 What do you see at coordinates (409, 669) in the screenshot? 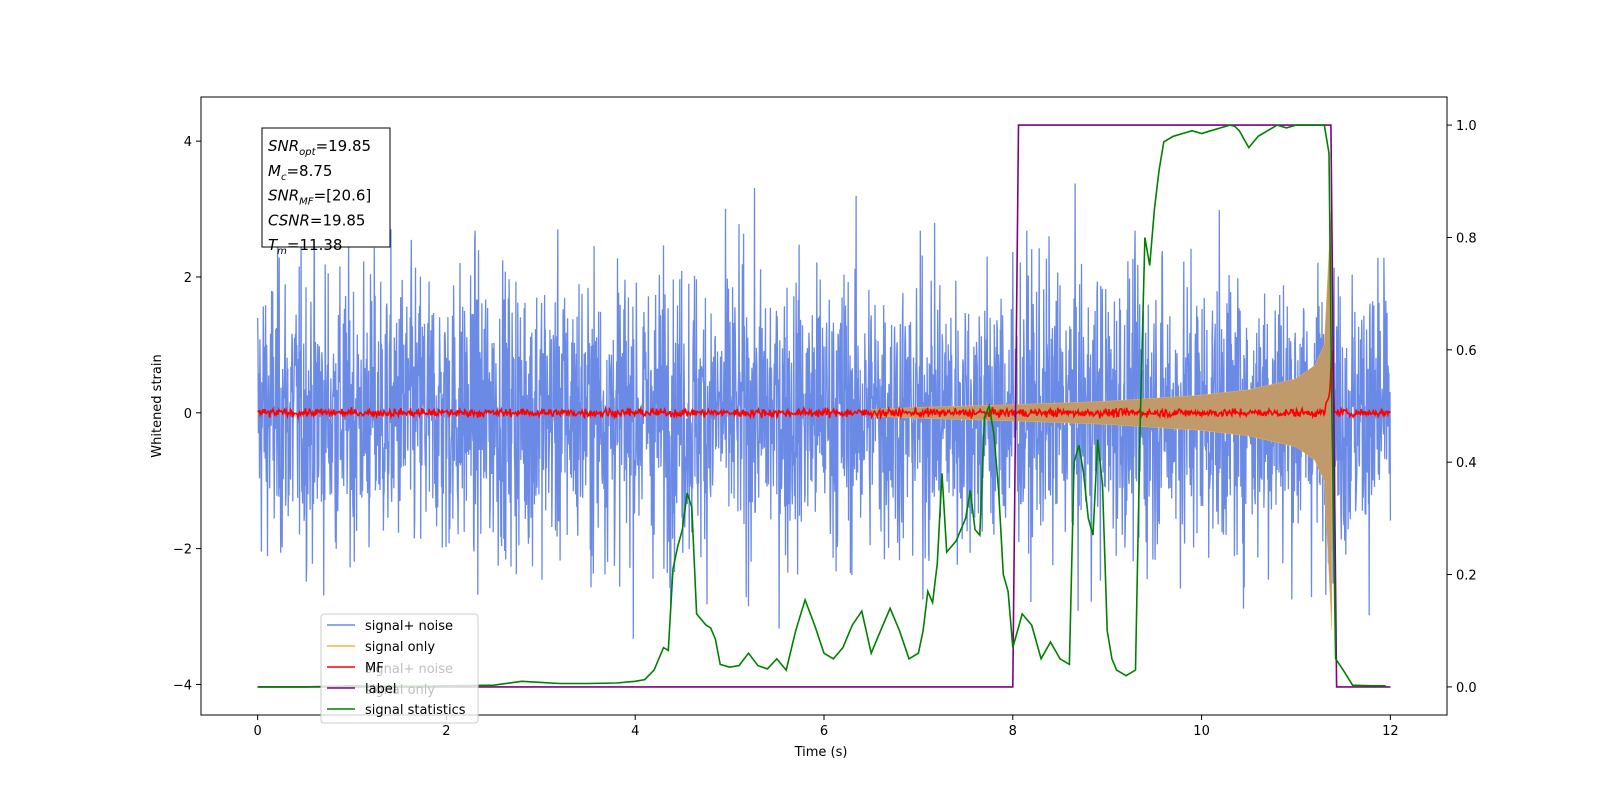
I see `legend-ghost-text: signal+ noise` at bounding box center [409, 669].